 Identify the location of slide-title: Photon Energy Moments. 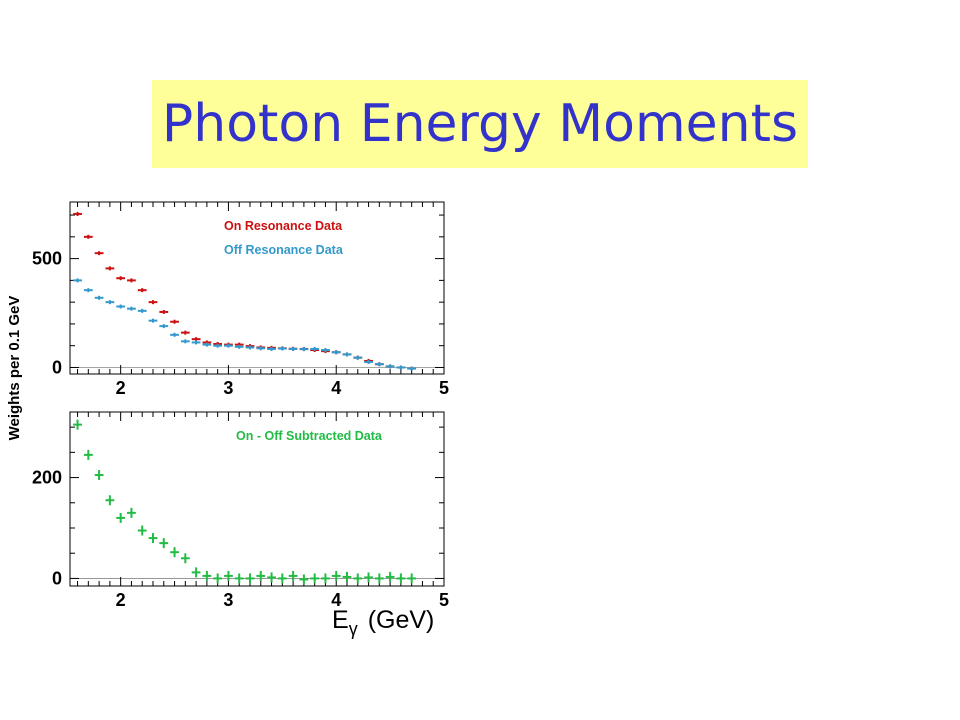
(480, 124).